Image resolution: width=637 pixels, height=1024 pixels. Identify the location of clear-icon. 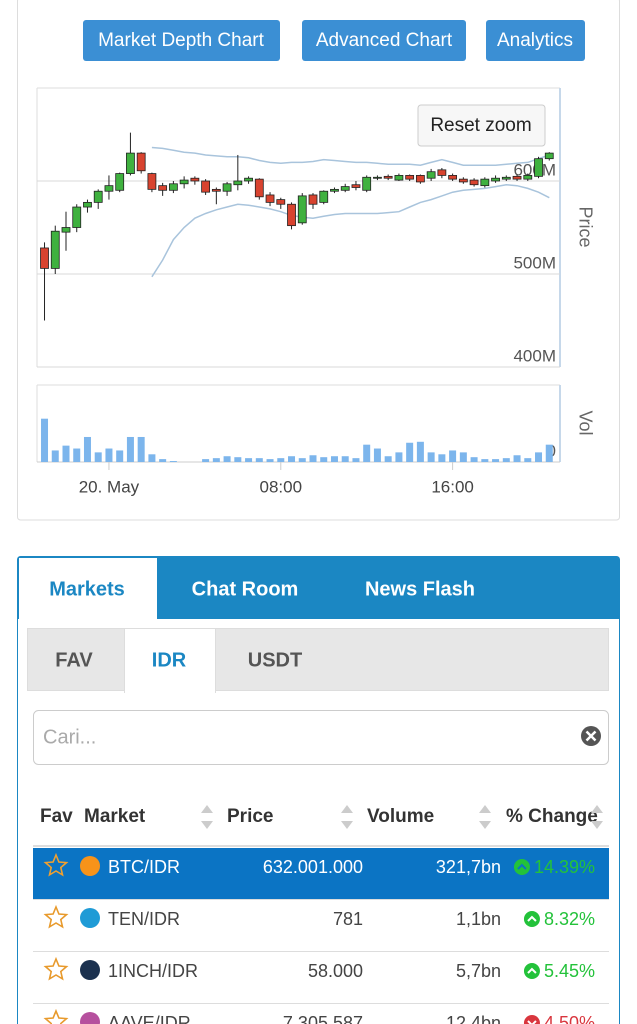
(591, 736).